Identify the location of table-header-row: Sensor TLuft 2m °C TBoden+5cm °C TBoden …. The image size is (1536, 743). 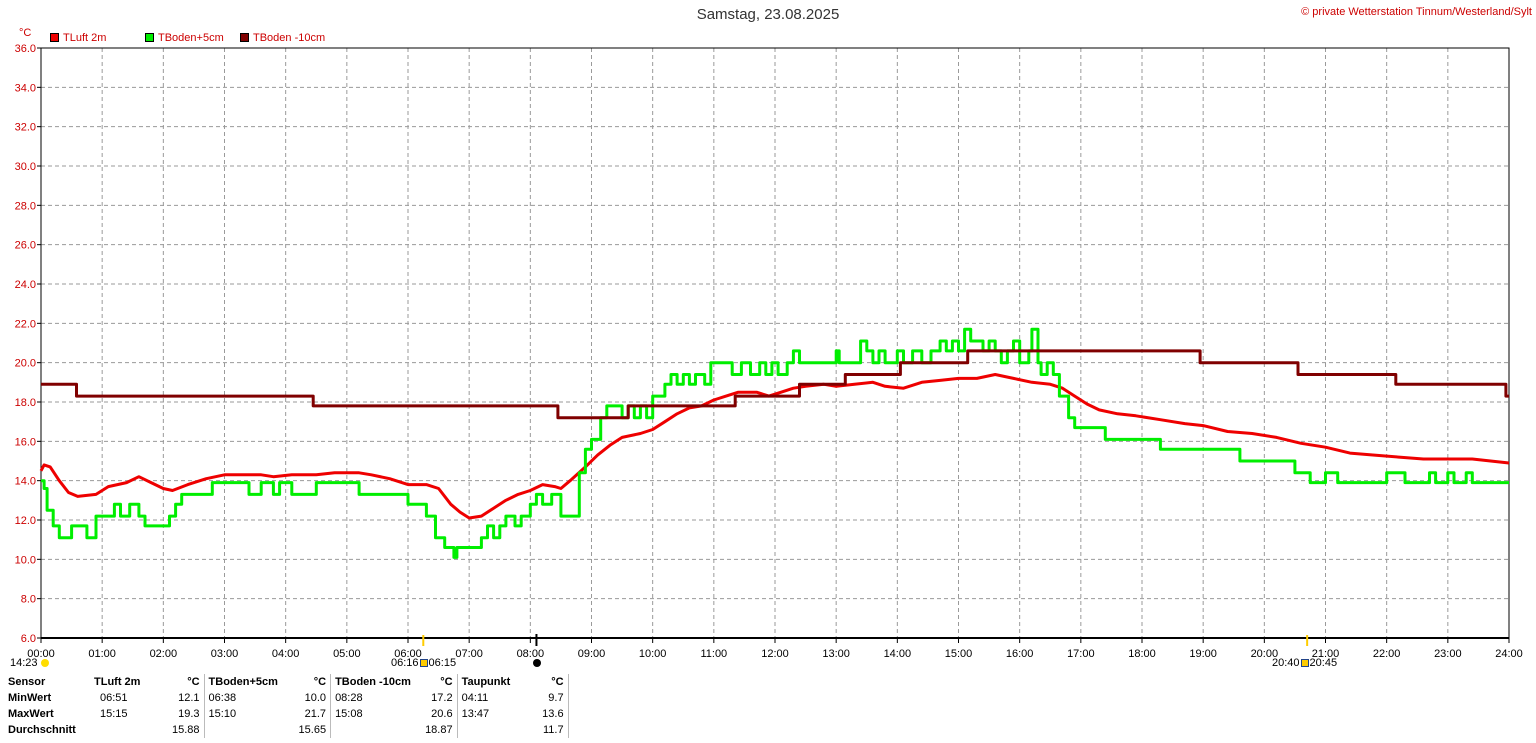
(286, 682).